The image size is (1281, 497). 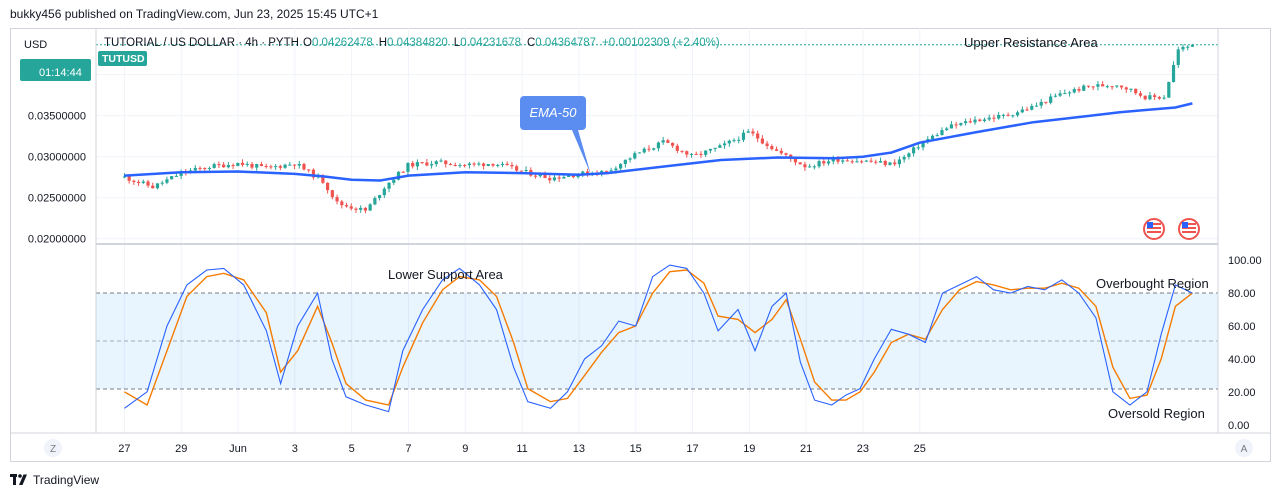 I want to click on ema-callout: EMA-50, so click(x=555, y=135).